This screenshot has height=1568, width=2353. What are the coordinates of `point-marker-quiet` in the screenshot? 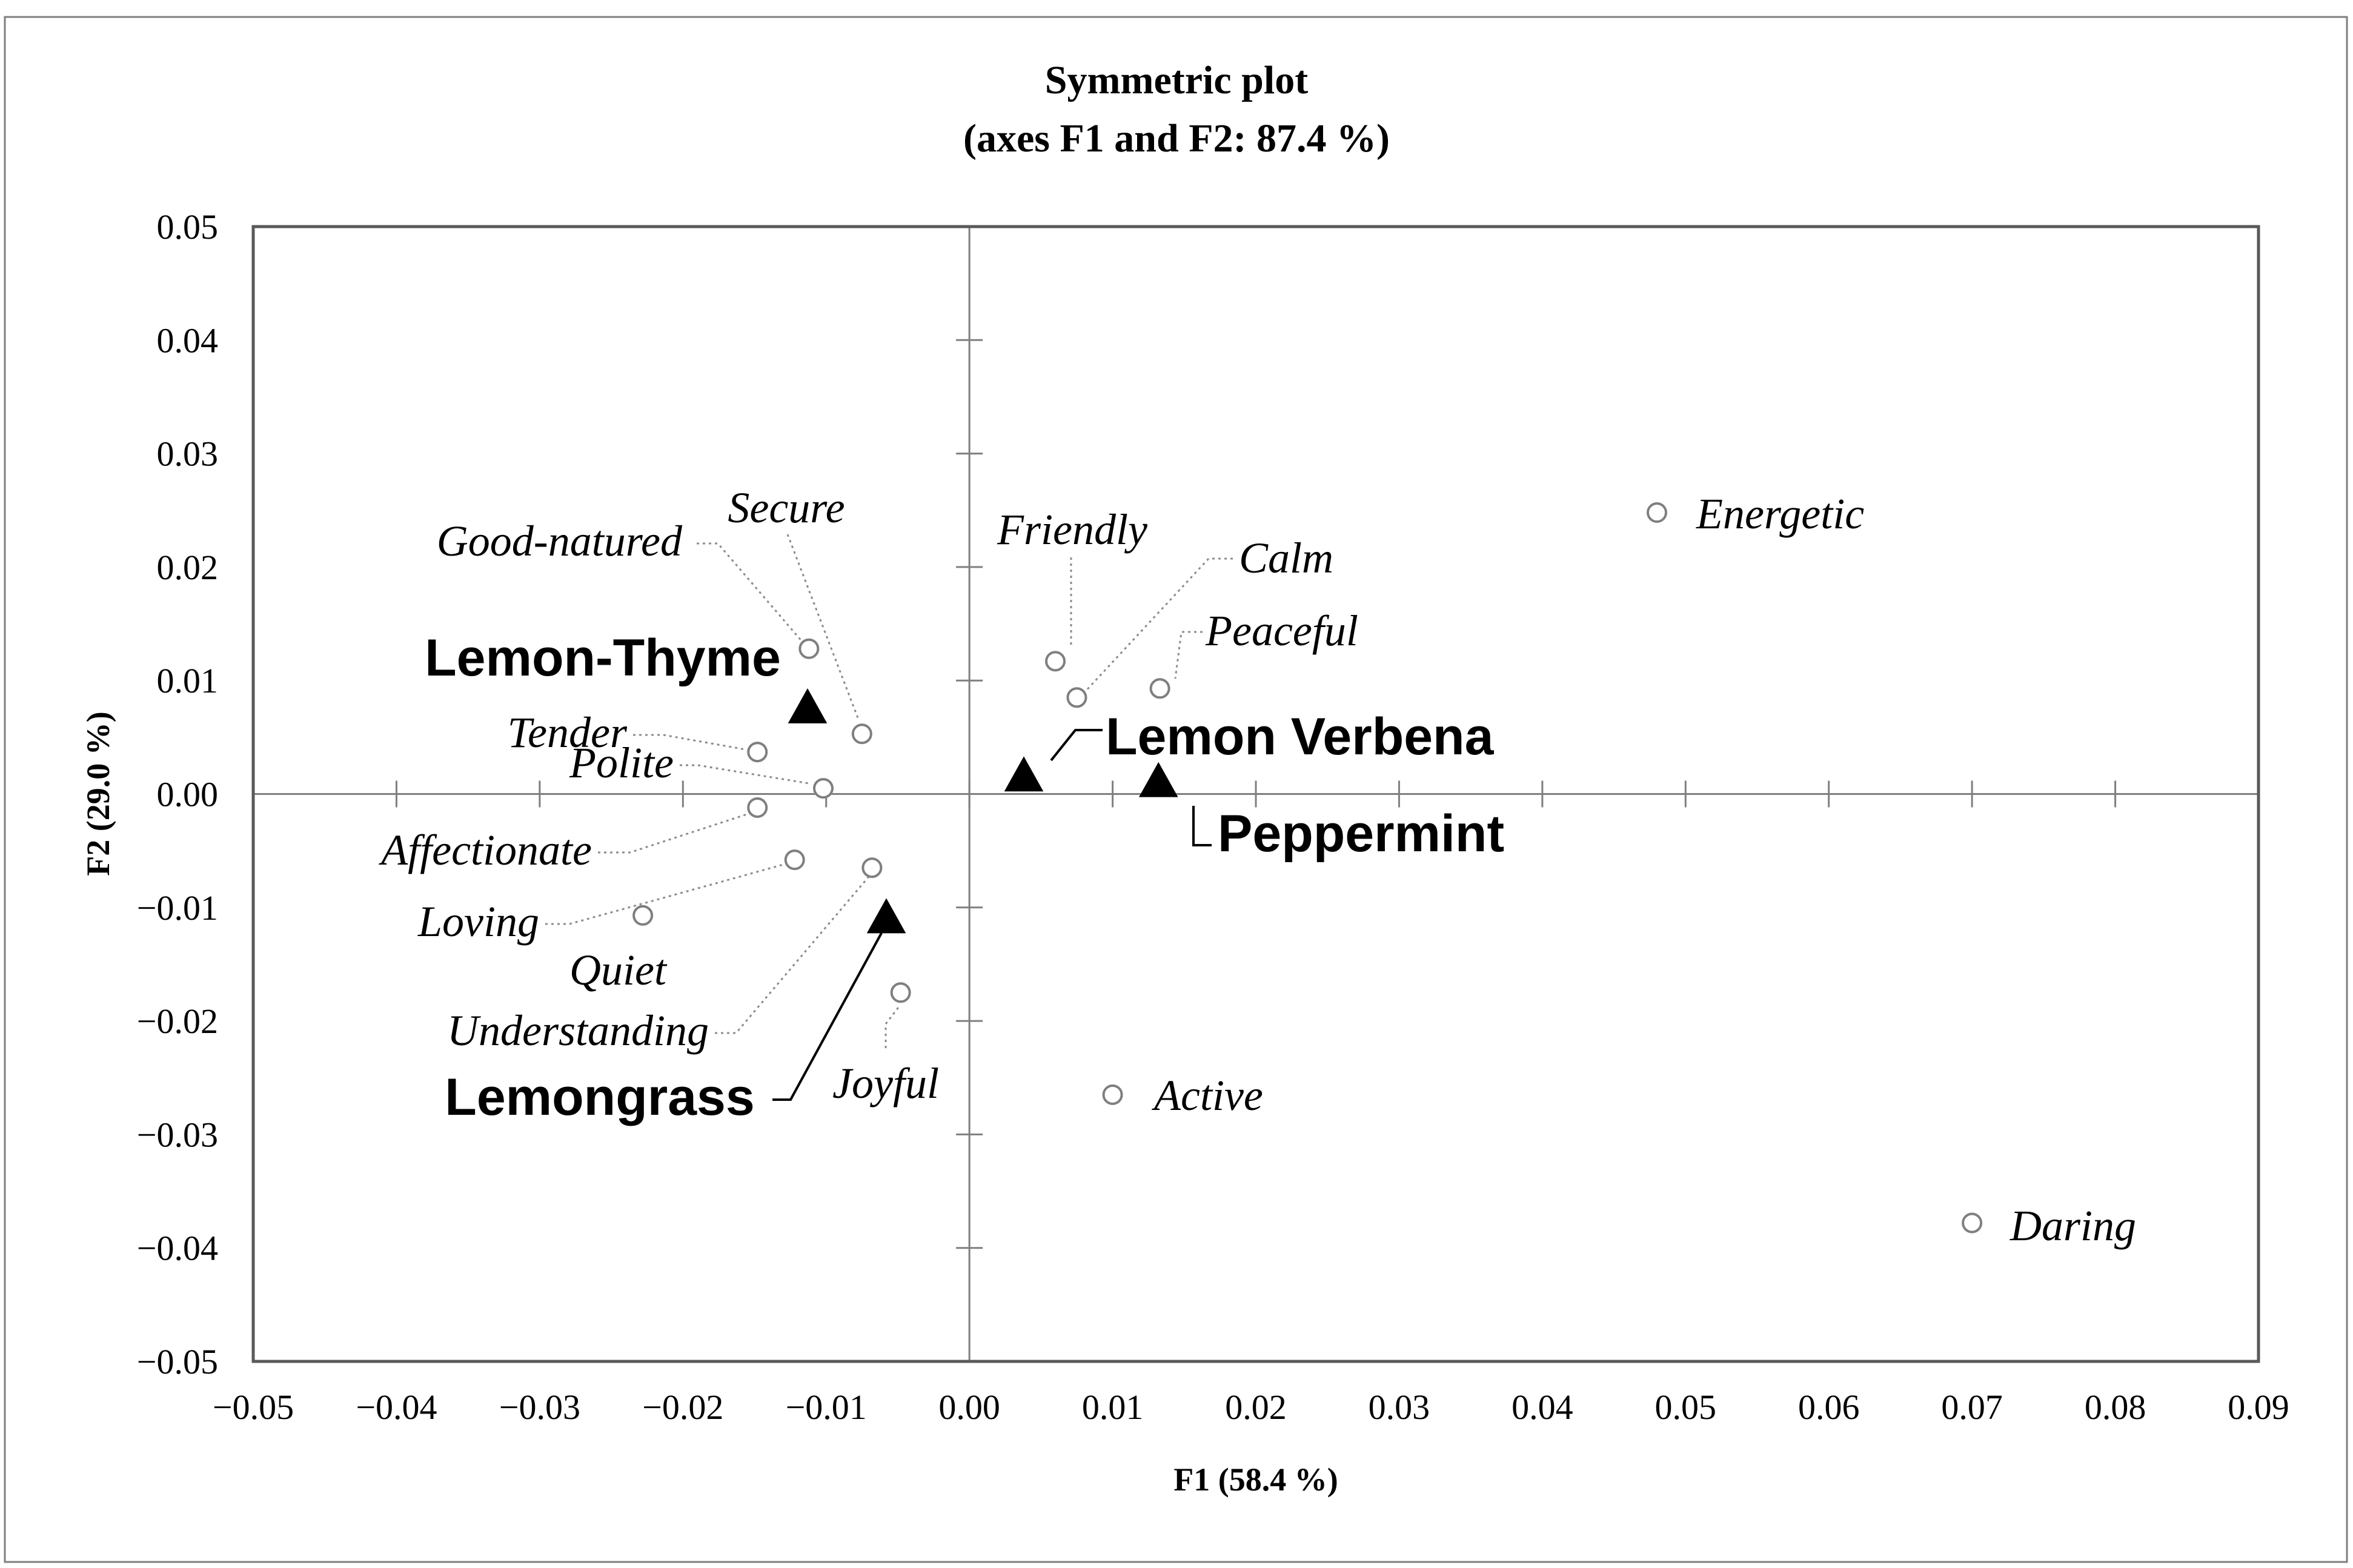 It's located at (643, 915).